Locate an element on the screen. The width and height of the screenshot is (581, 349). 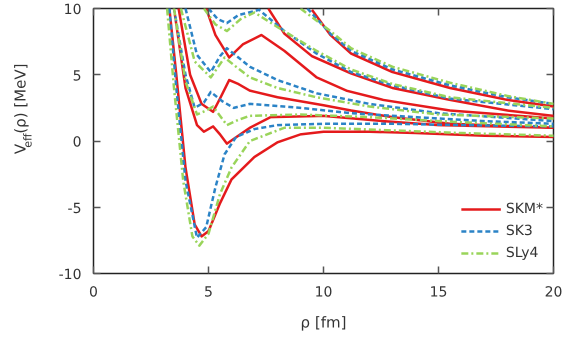
x-tick-label: 0 is located at coordinates (93, 292).